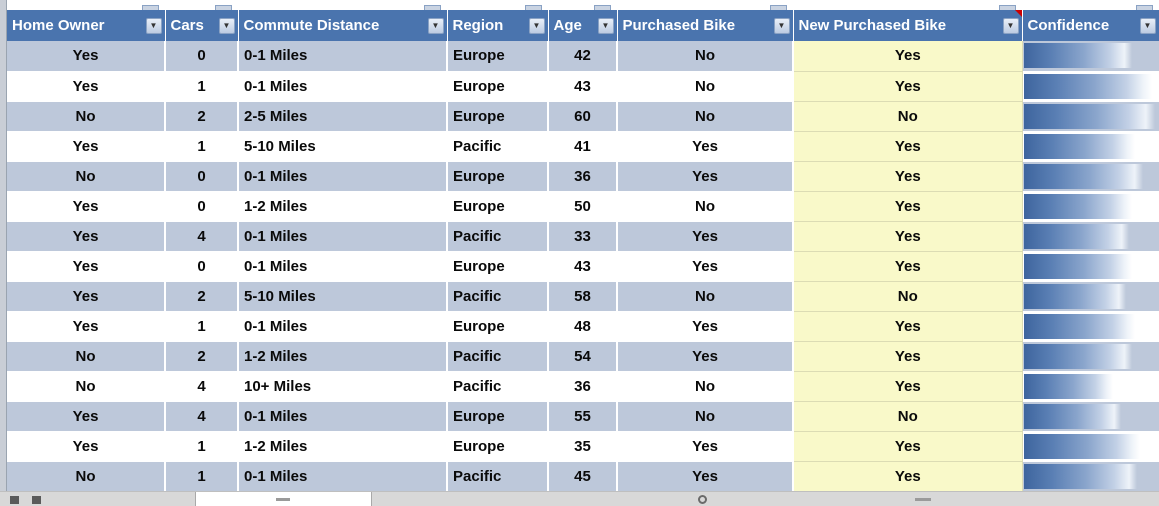 This screenshot has height=506, width=1159. I want to click on column-header-region: Region ▼, so click(498, 25).